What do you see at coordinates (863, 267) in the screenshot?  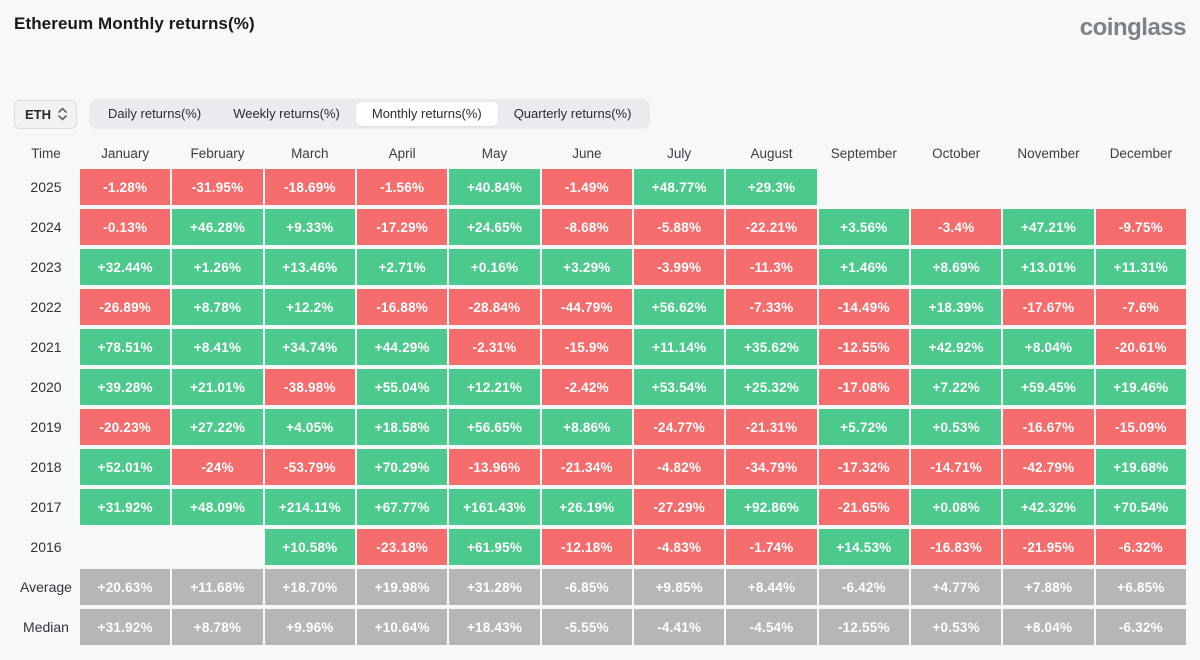 I see `return-cell: +1.46%` at bounding box center [863, 267].